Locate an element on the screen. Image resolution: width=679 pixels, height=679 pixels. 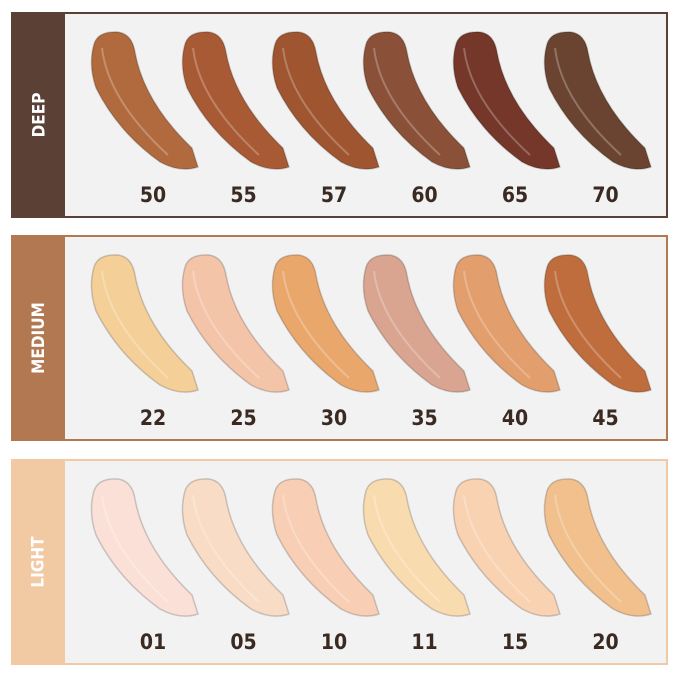
shade-number: 15 is located at coordinates (515, 642).